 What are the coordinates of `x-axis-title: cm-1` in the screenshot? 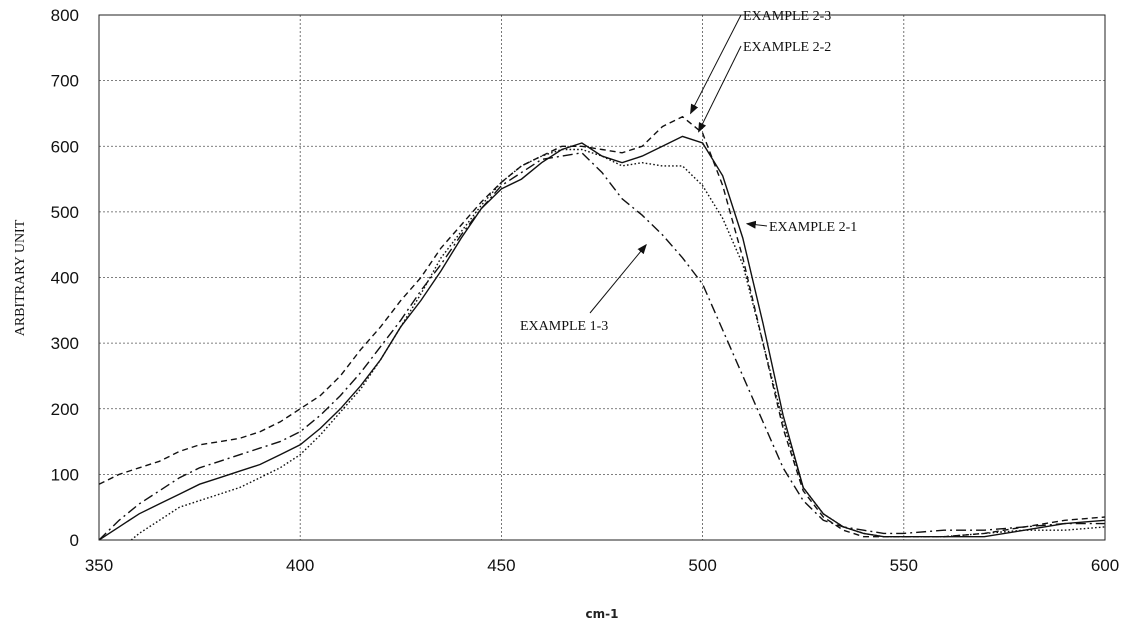 It's located at (602, 614).